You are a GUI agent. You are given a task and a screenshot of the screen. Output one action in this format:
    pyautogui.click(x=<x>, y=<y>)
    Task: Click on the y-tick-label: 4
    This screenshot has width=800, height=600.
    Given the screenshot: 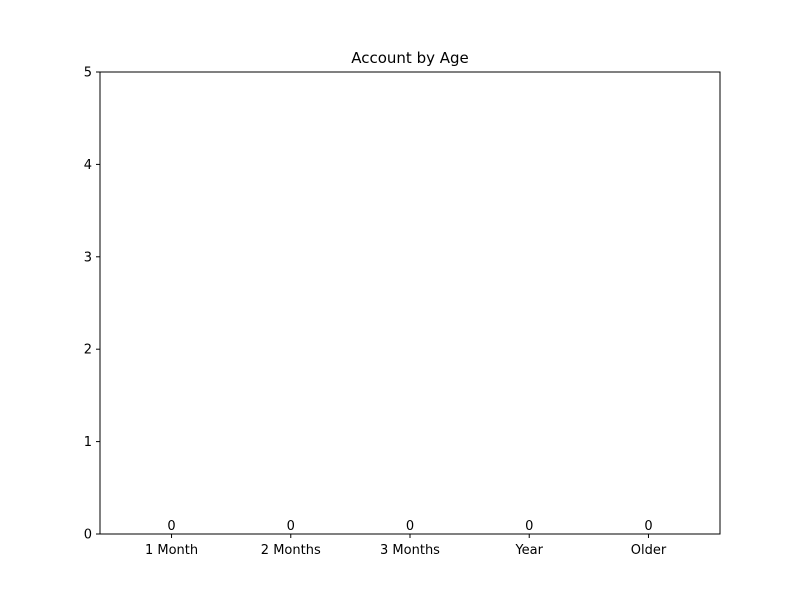 What is the action you would take?
    pyautogui.click(x=88, y=165)
    